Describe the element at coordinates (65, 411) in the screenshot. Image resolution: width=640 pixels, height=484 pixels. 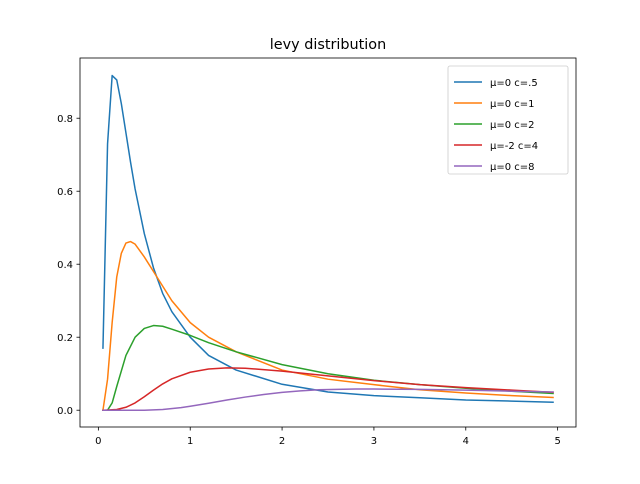
I see `y-tick-label: 0.0` at that location.